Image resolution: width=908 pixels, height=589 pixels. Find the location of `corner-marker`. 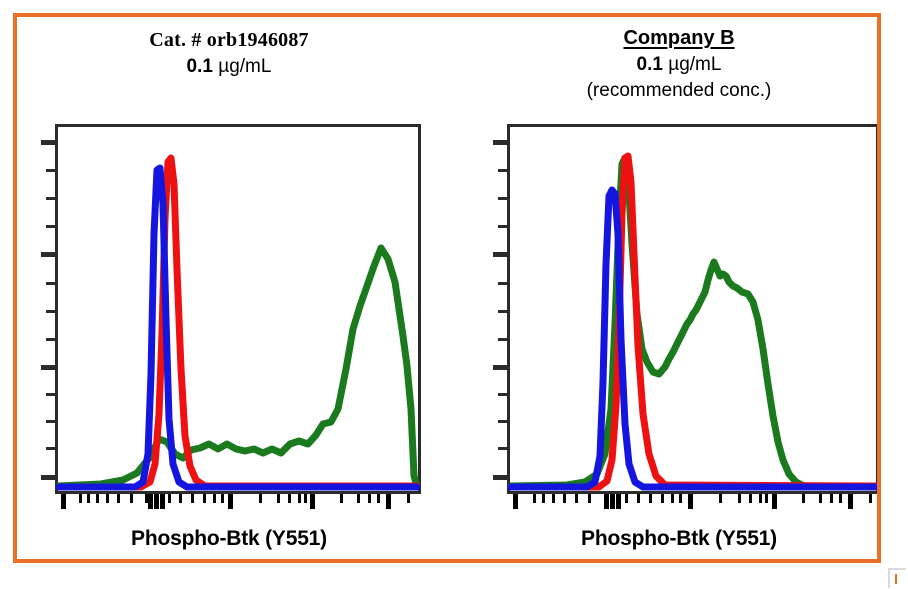

corner-marker is located at coordinates (897, 578).